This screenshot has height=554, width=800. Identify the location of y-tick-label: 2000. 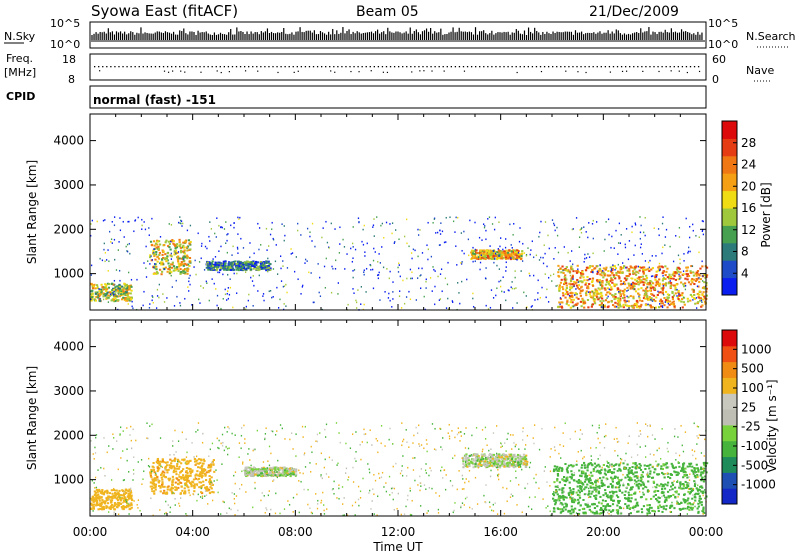
(68, 229).